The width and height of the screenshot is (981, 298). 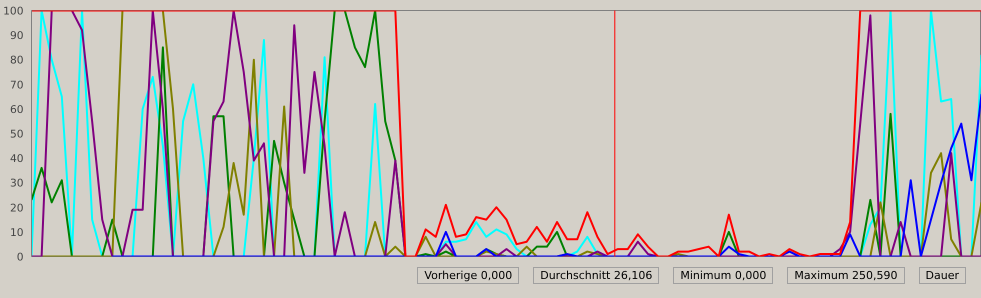 What do you see at coordinates (468, 275) in the screenshot?
I see `text: Vorherige 0,000` at bounding box center [468, 275].